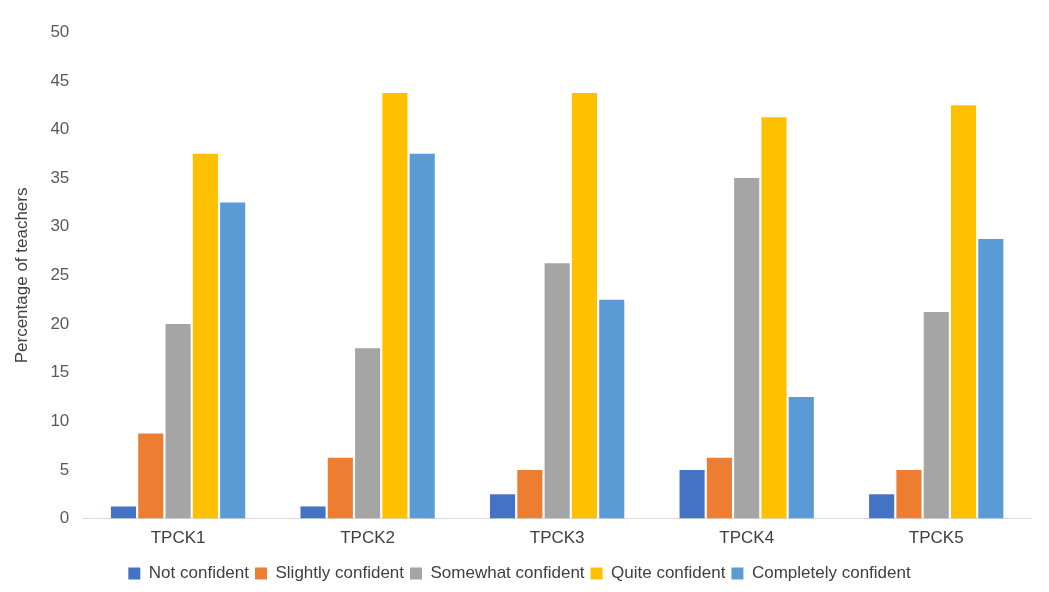 The image size is (1049, 592). I want to click on y-tick-label: 40, so click(60, 129).